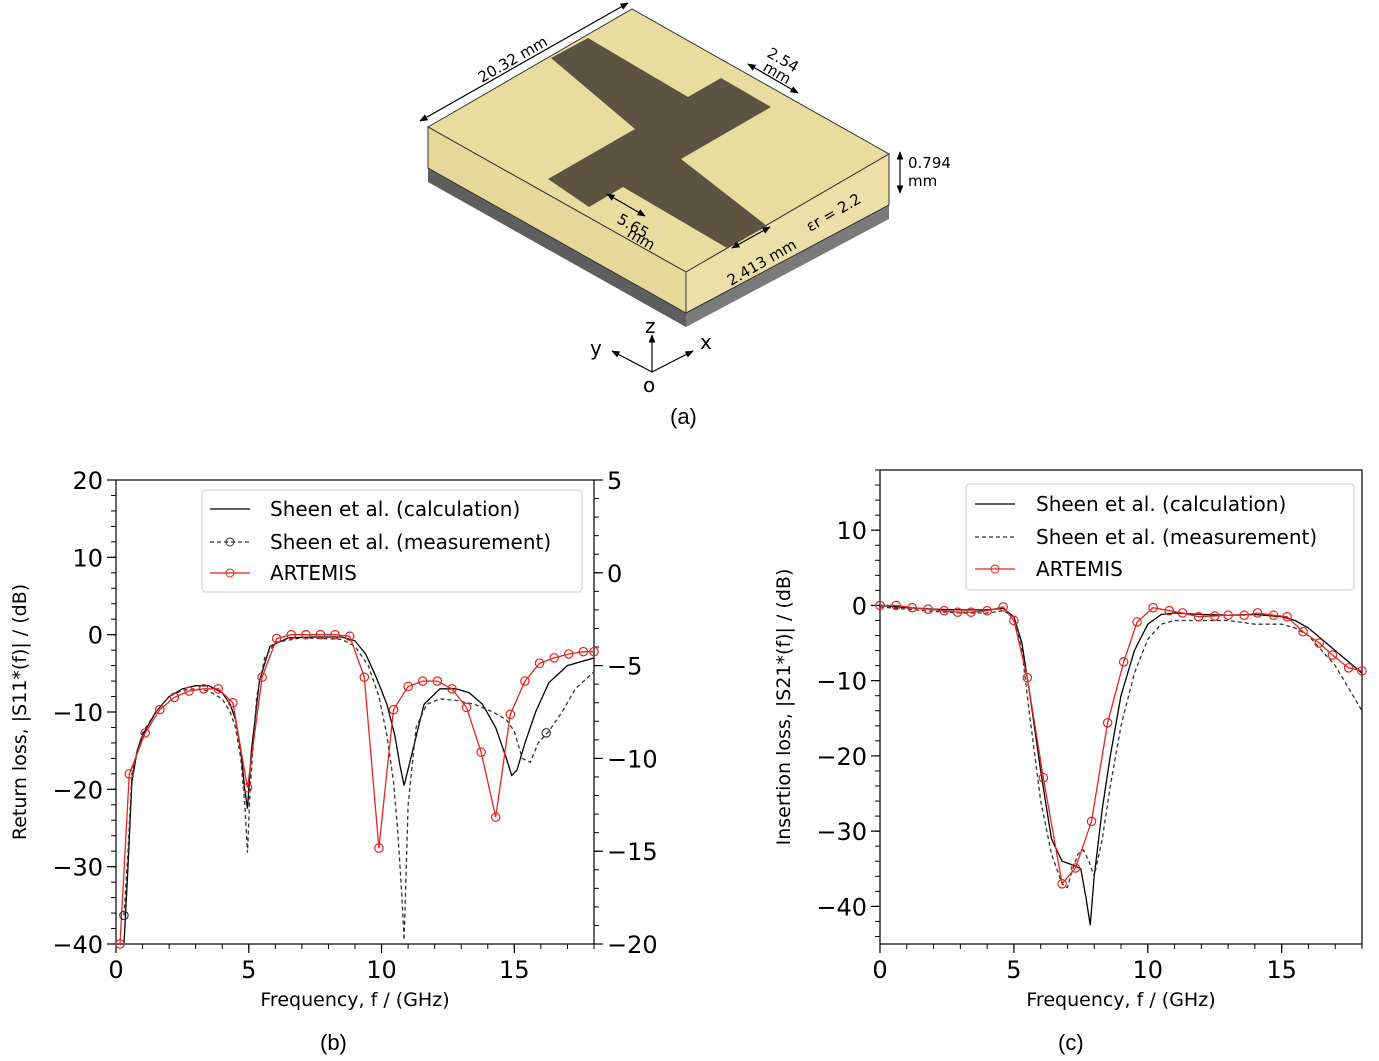 The height and width of the screenshot is (1061, 1379). Describe the element at coordinates (410, 542) in the screenshot. I see `legend-entry-b-meas: Sheen et al. (measurement)` at that location.